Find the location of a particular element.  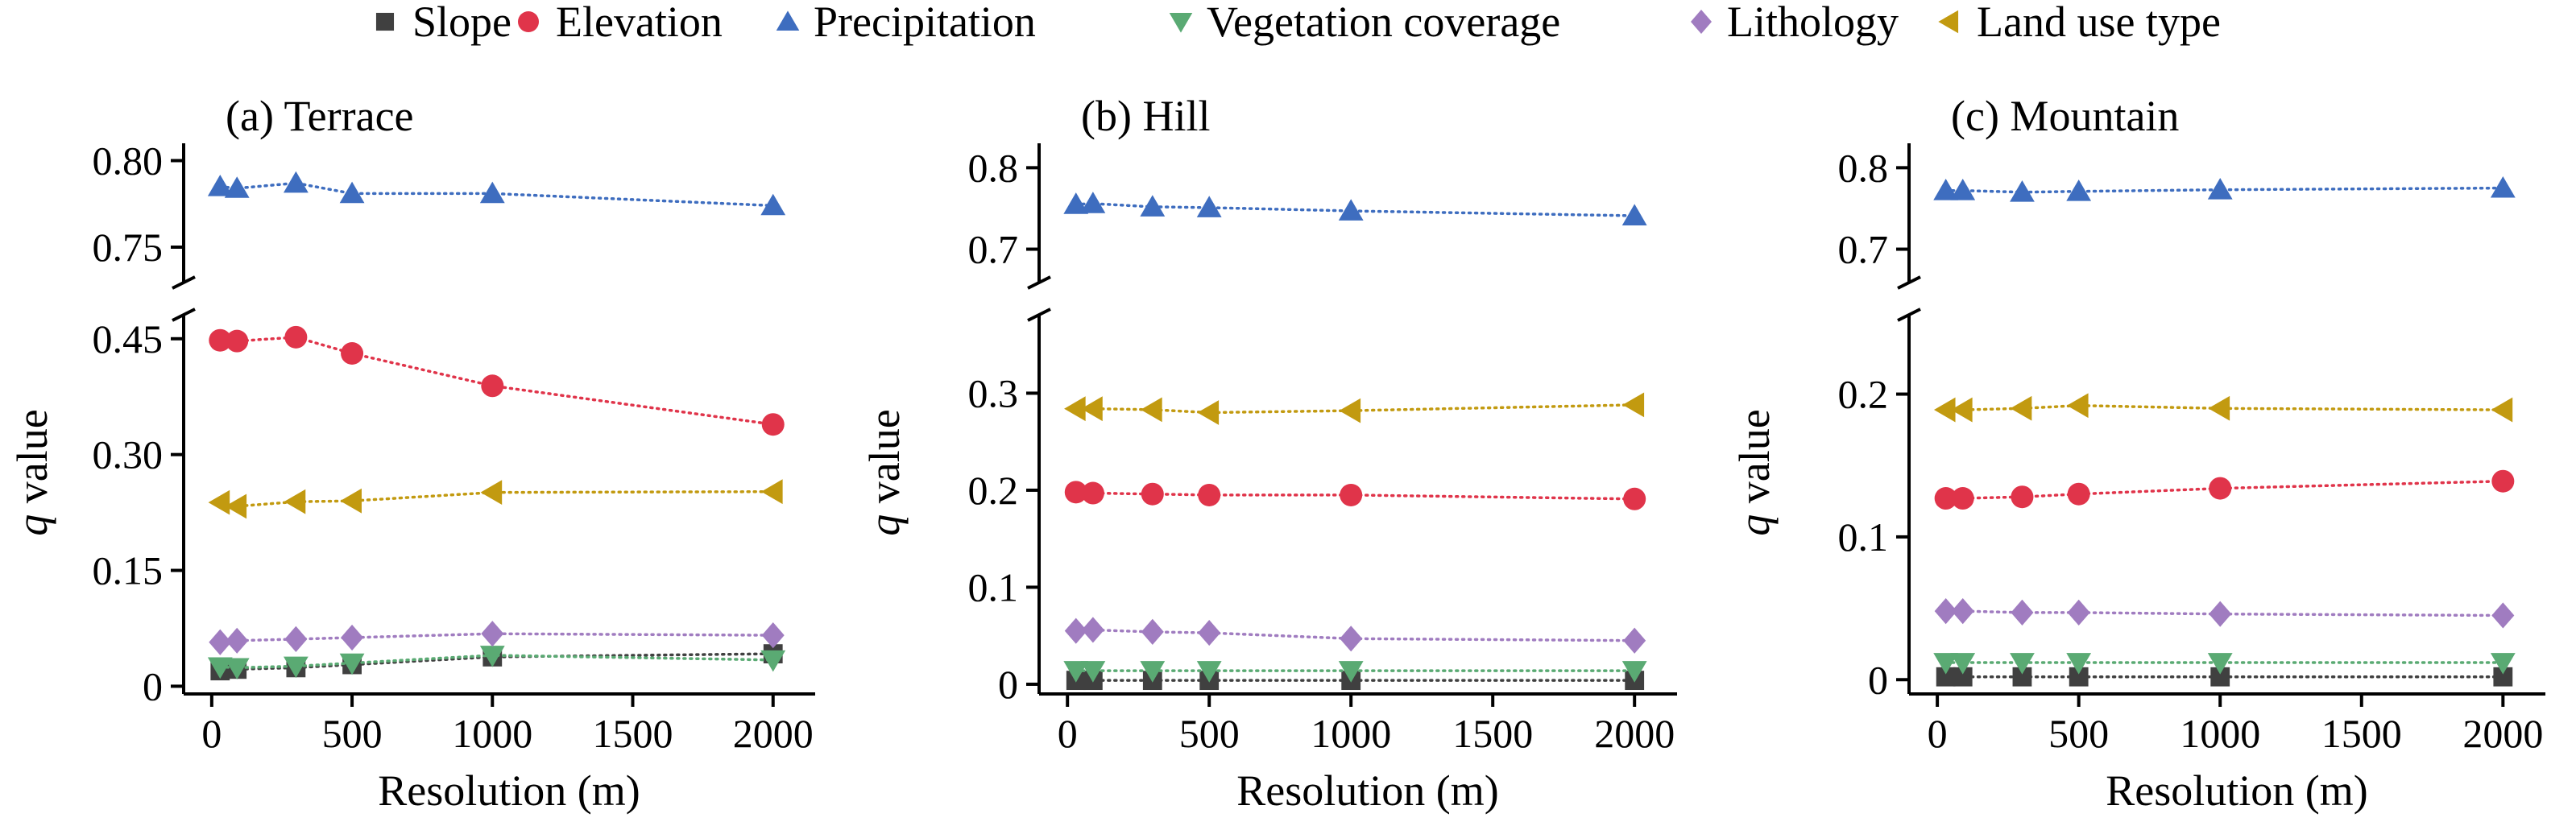

legend-marker-precipitation is located at coordinates (788, 20).